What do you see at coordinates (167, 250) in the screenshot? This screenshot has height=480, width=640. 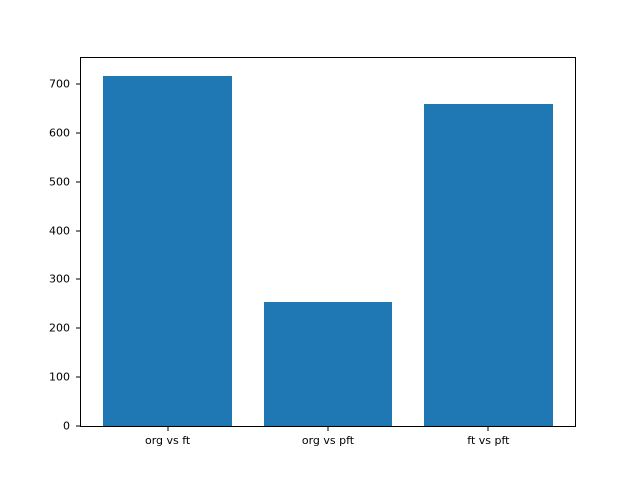 I see `bar-org-vs-ft` at bounding box center [167, 250].